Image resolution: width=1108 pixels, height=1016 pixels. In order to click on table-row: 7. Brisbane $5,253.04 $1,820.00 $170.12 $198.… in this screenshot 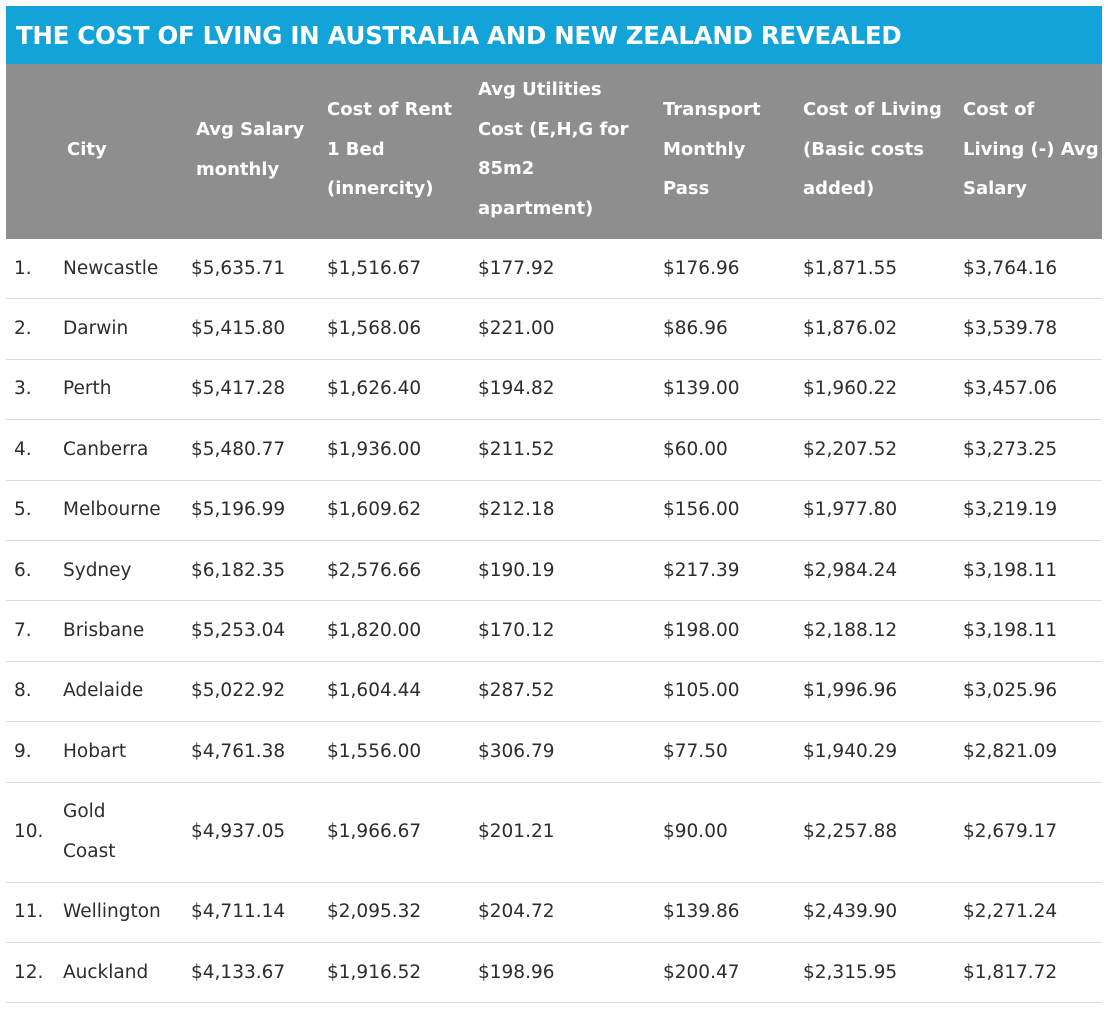, I will do `click(554, 631)`.